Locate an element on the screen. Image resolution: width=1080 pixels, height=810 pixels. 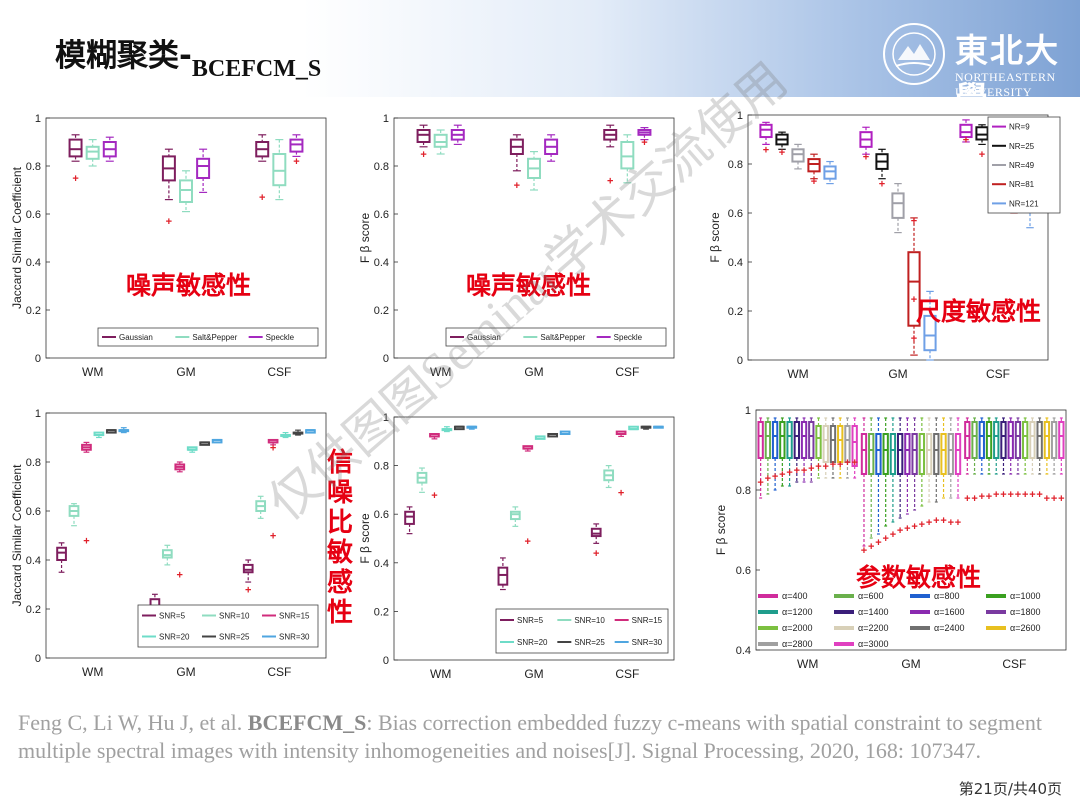
legend-label: α=400 is located at coordinates (794, 596).